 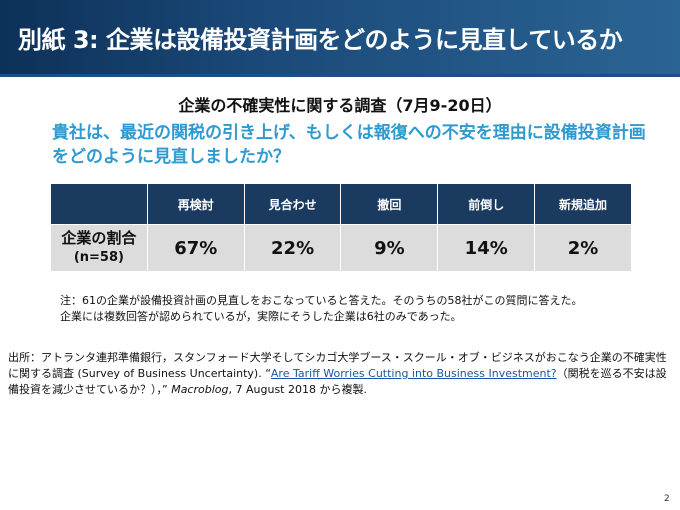 What do you see at coordinates (583, 204) in the screenshot?
I see `header-cell-new-addition: 新規追加` at bounding box center [583, 204].